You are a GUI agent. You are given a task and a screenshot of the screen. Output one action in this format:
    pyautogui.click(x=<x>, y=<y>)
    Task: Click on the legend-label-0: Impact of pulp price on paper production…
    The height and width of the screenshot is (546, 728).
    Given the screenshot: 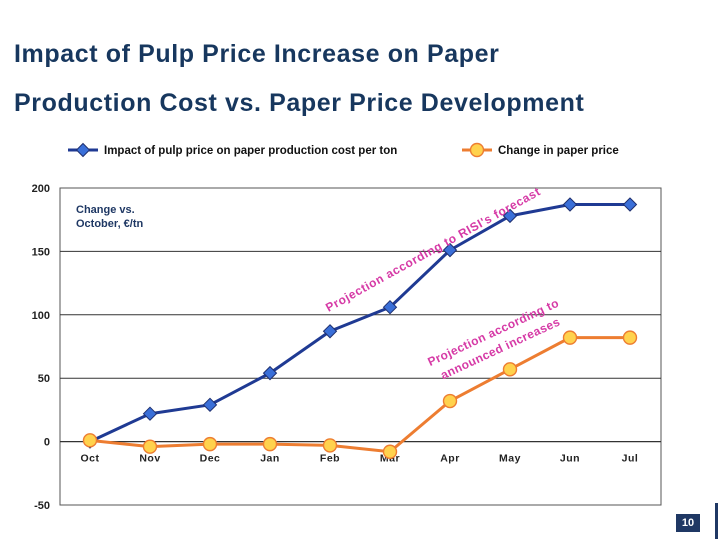 What is the action you would take?
    pyautogui.click(x=250, y=151)
    